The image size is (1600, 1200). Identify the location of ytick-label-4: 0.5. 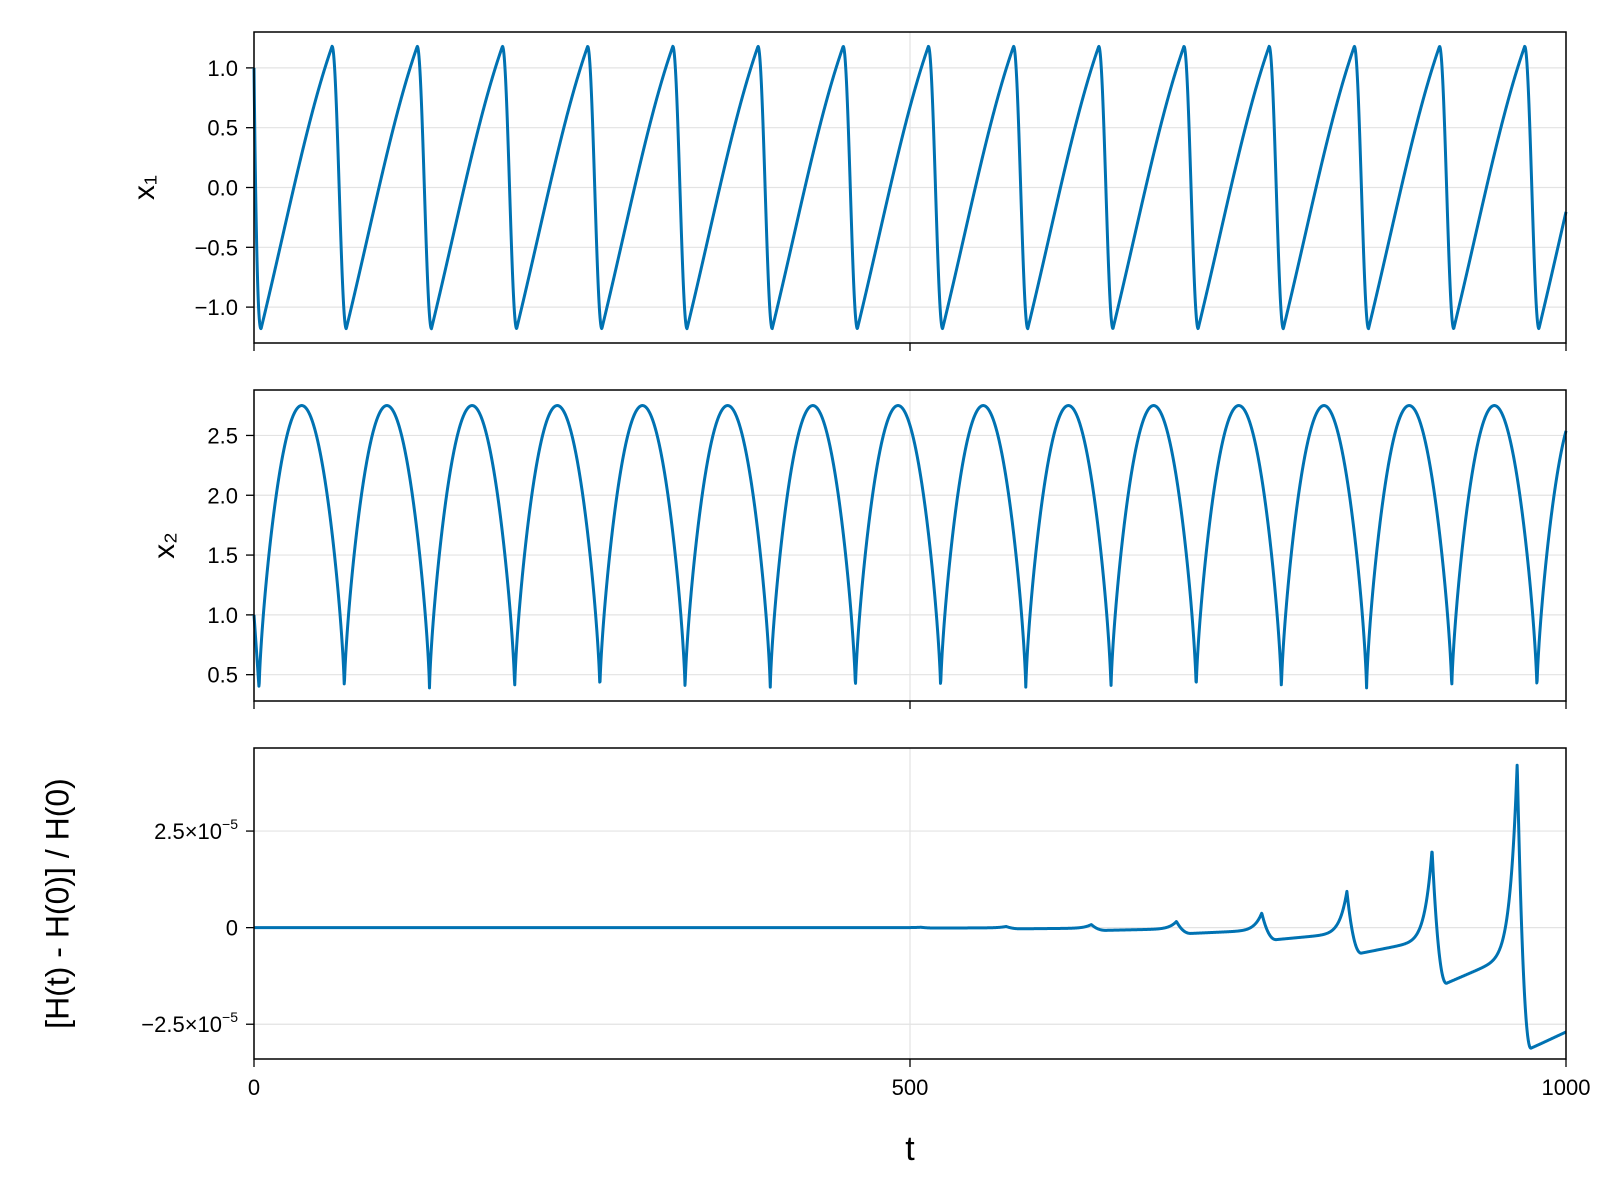
(222, 675).